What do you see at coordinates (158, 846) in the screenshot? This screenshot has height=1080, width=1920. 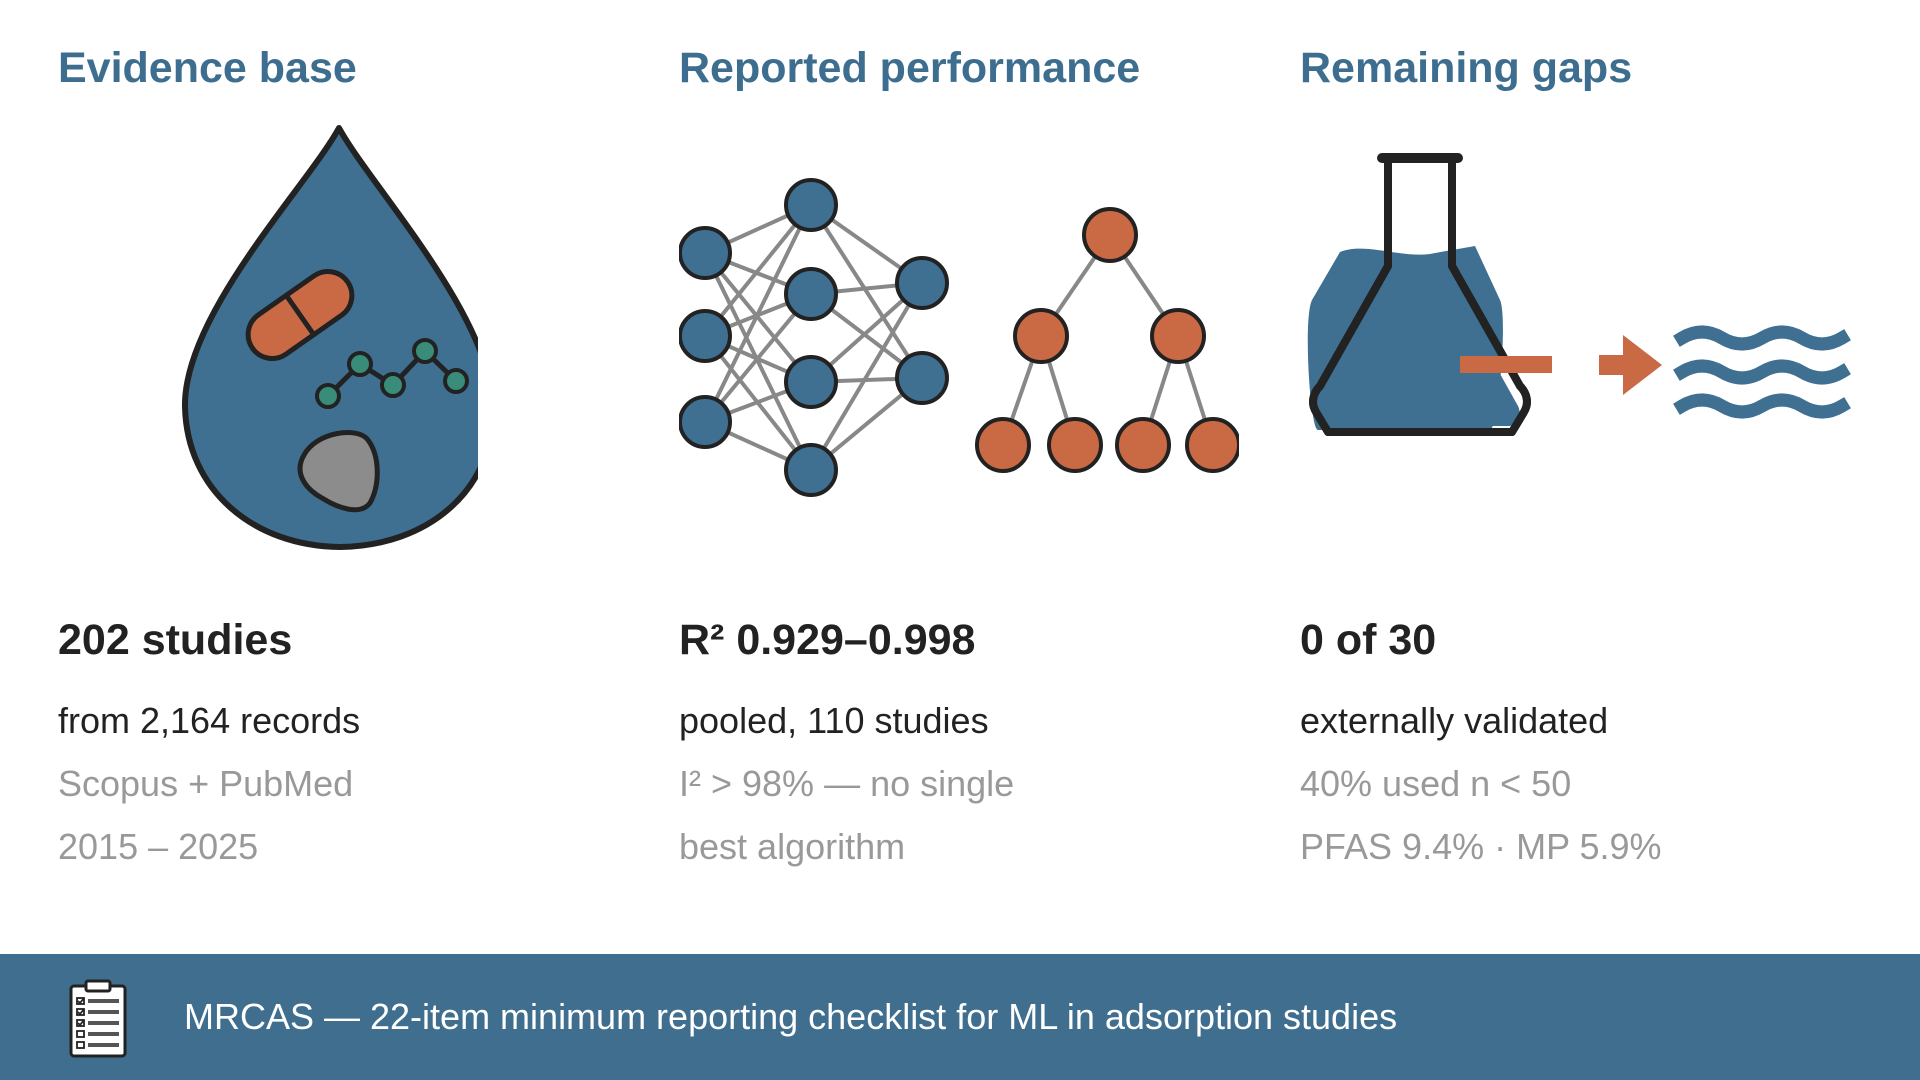 I see `column-line-3: 2015 – 2025` at bounding box center [158, 846].